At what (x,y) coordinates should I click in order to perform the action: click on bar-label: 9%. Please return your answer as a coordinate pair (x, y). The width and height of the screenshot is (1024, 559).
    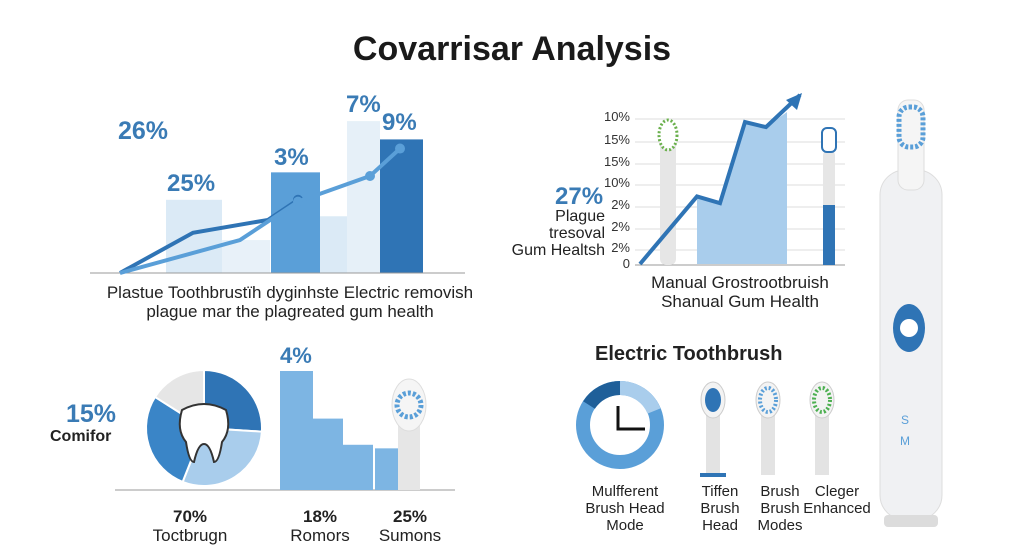
    Looking at the image, I should click on (399, 122).